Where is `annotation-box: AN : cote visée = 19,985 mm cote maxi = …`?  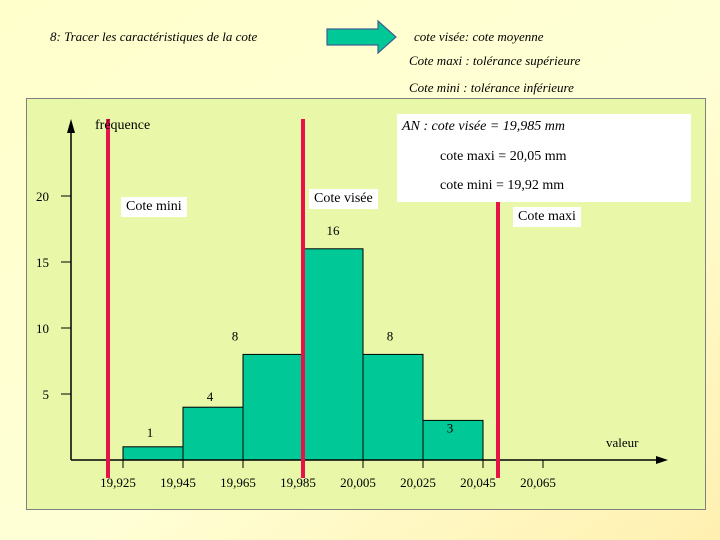
annotation-box: AN : cote visée = 19,985 mm cote maxi = … is located at coordinates (544, 158).